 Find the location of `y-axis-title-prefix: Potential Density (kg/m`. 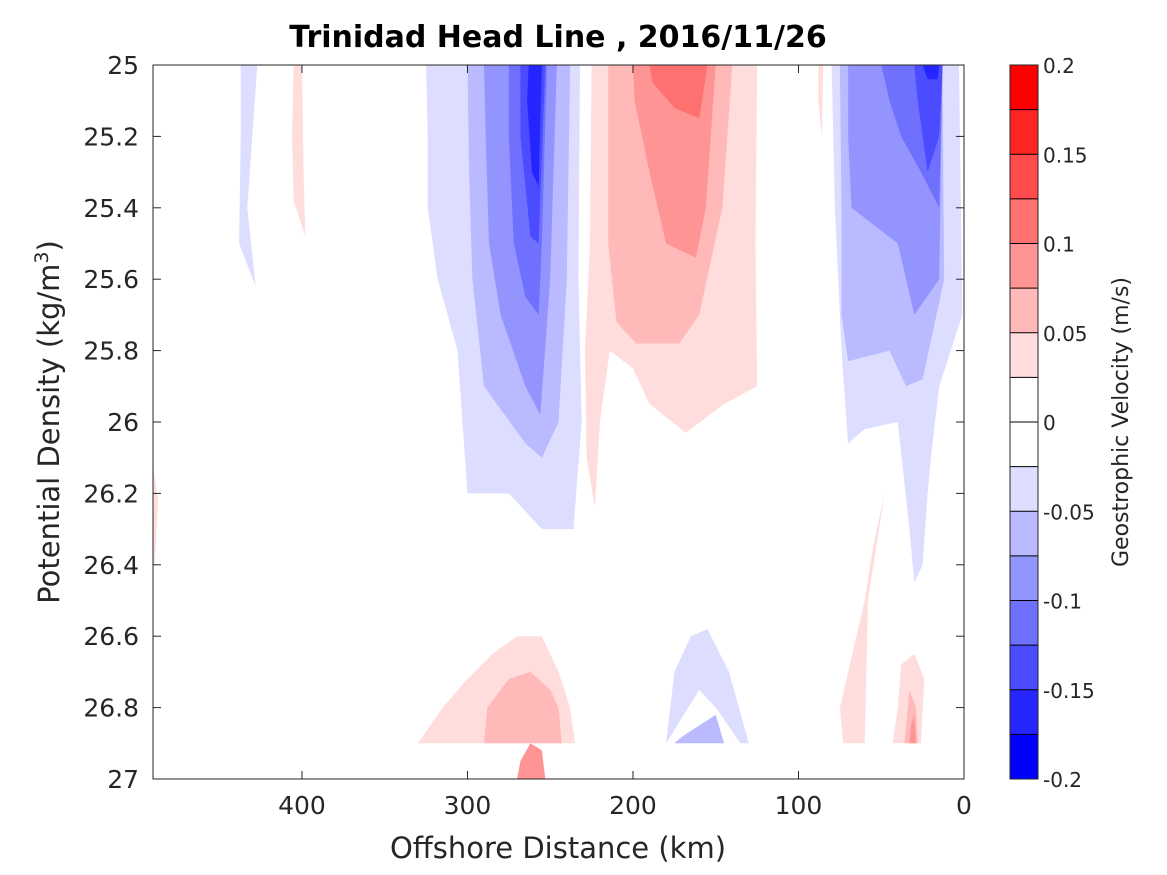

y-axis-title-prefix: Potential Density (kg/m is located at coordinates (49, 434).